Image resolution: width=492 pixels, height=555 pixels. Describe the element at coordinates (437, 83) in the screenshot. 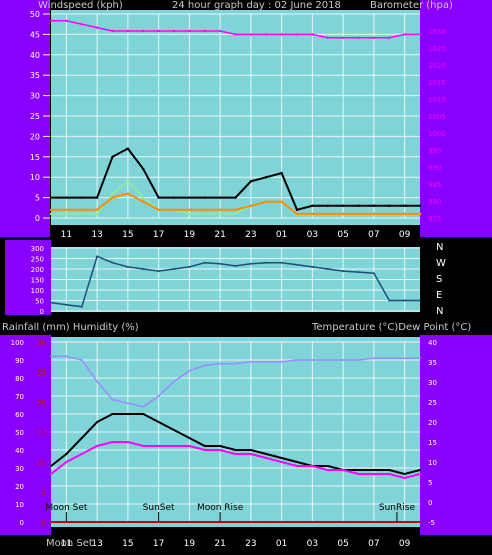

I see `baro-tick-label: 1015` at that location.